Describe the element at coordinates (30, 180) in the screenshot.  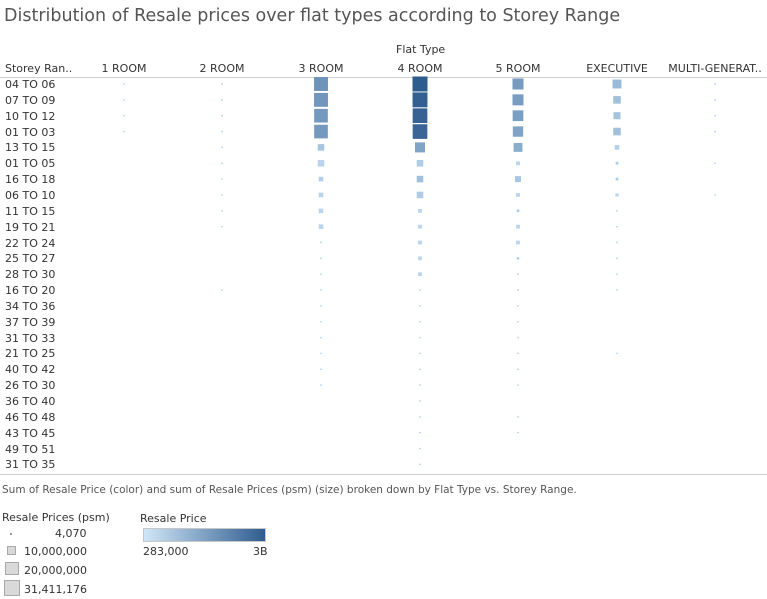
I see `row-label: 16 TO 18` at that location.